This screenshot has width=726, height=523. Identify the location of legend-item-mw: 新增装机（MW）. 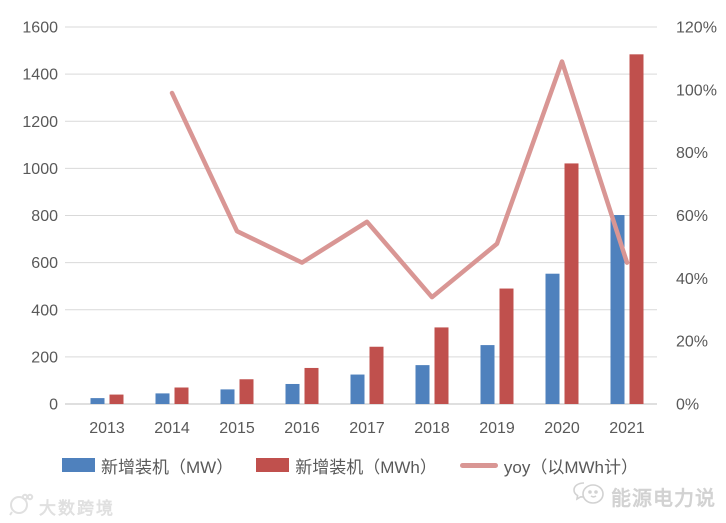
(147, 465).